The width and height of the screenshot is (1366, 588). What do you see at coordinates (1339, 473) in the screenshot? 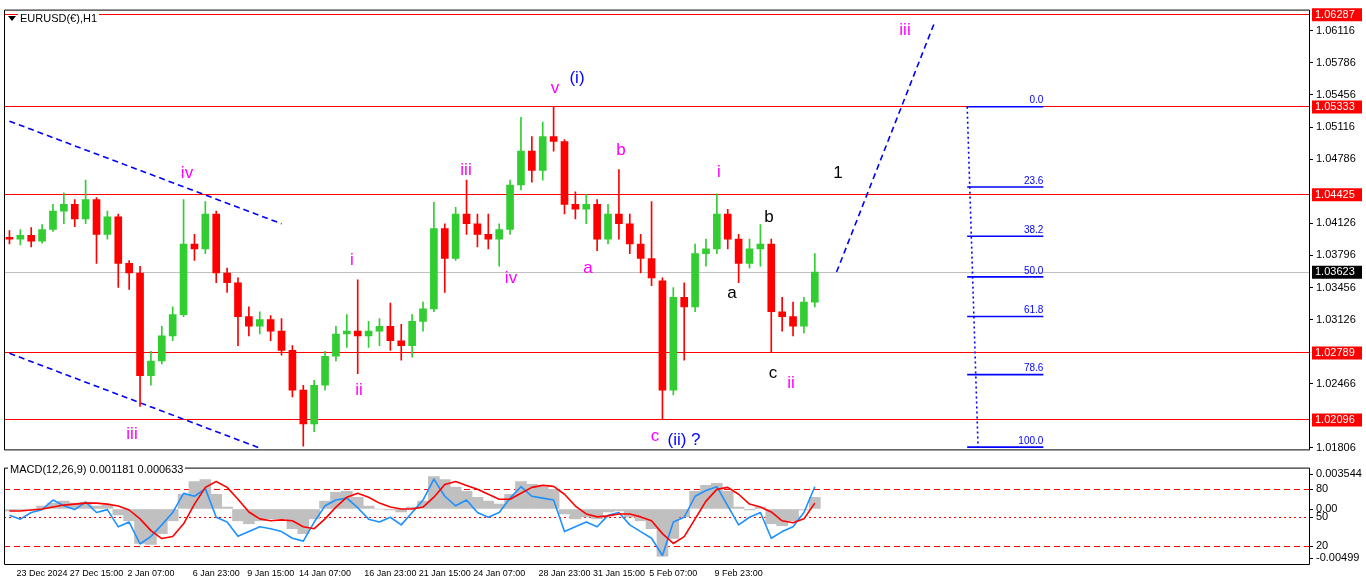
I see `y-tick-label: 0.003544` at bounding box center [1339, 473].